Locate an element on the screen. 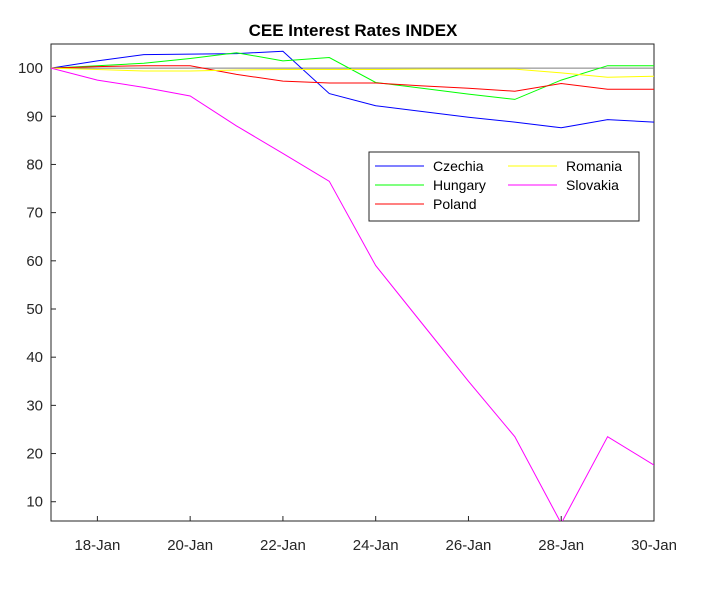  x-tick-label: 18-Jan is located at coordinates (97, 545).